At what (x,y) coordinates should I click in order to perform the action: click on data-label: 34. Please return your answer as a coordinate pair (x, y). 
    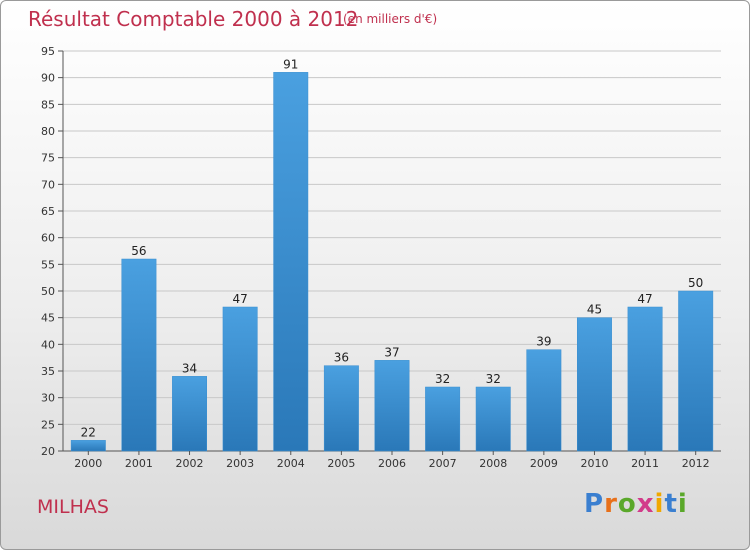
    Looking at the image, I should click on (189, 368).